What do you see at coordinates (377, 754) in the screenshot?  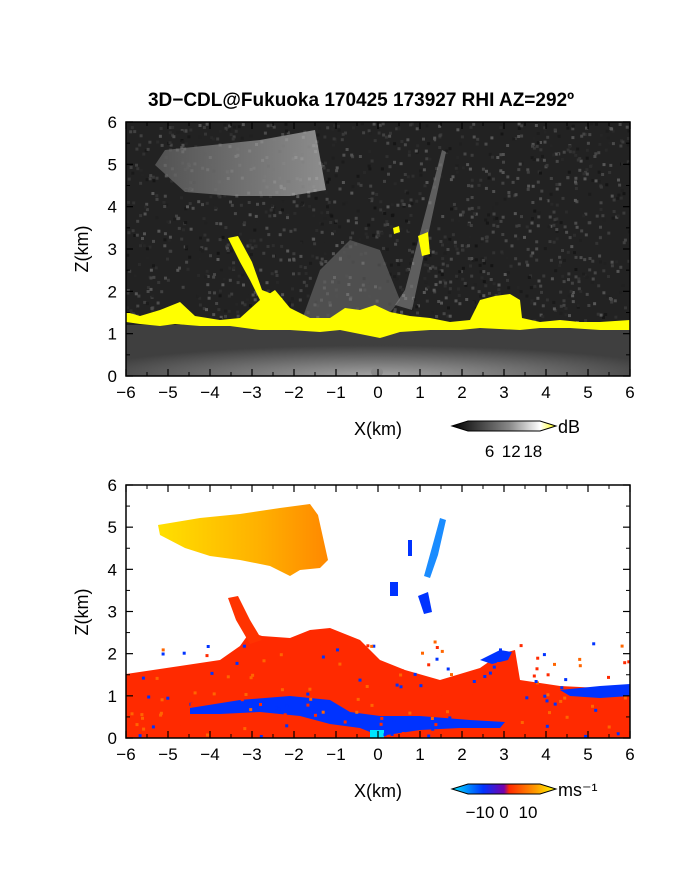 I see `x-tick-label: 0` at bounding box center [377, 754].